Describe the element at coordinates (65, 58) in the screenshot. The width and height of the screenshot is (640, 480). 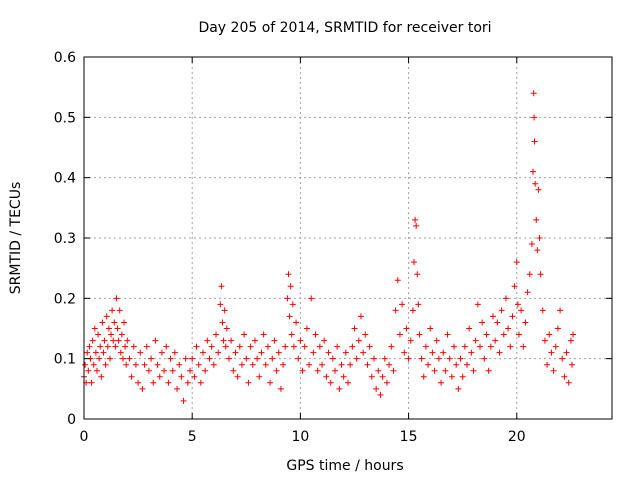
I see `y-tick-label: 0.6` at that location.